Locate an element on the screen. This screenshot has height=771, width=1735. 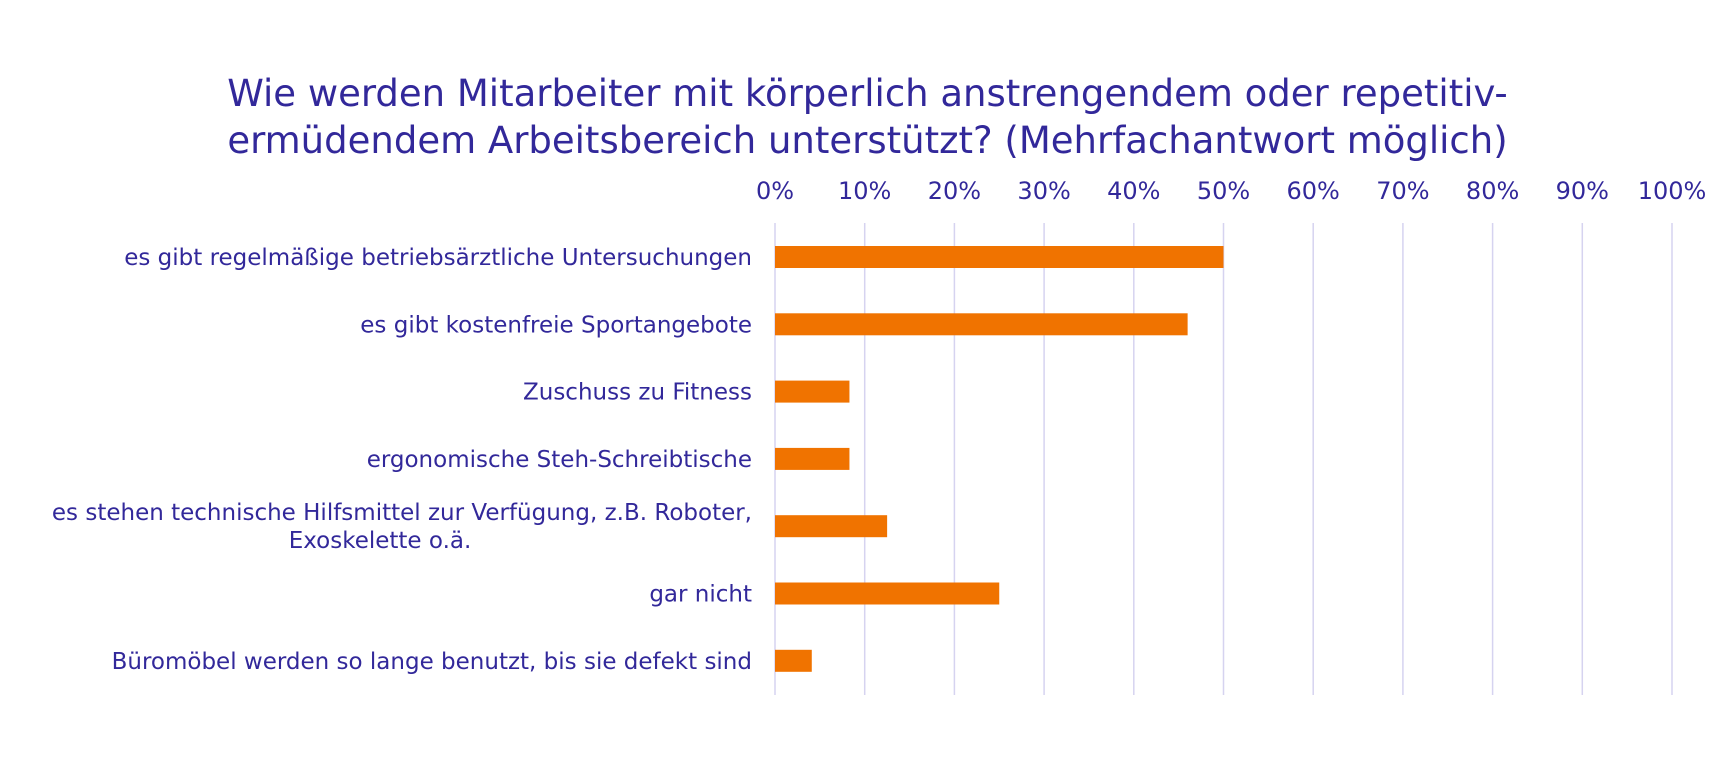
x-tick-label: 80% is located at coordinates (1492, 191).